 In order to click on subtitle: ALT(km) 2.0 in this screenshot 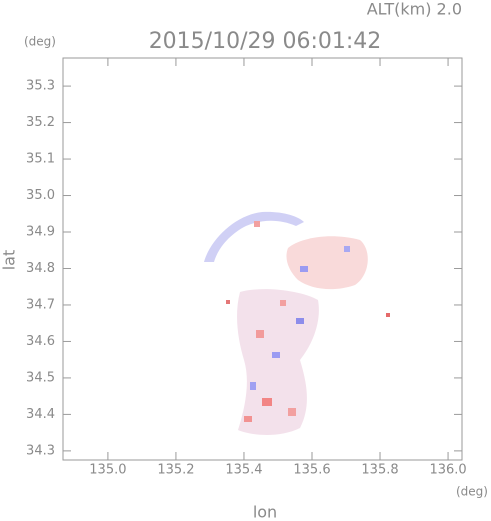, I will do `click(414, 9)`.